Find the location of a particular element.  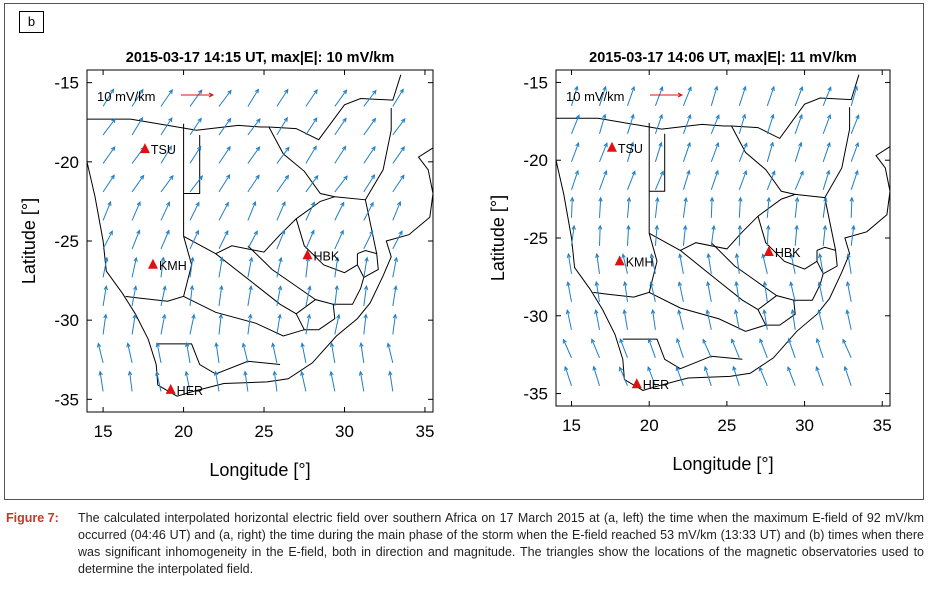

country-border is located at coordinates (378, 154).